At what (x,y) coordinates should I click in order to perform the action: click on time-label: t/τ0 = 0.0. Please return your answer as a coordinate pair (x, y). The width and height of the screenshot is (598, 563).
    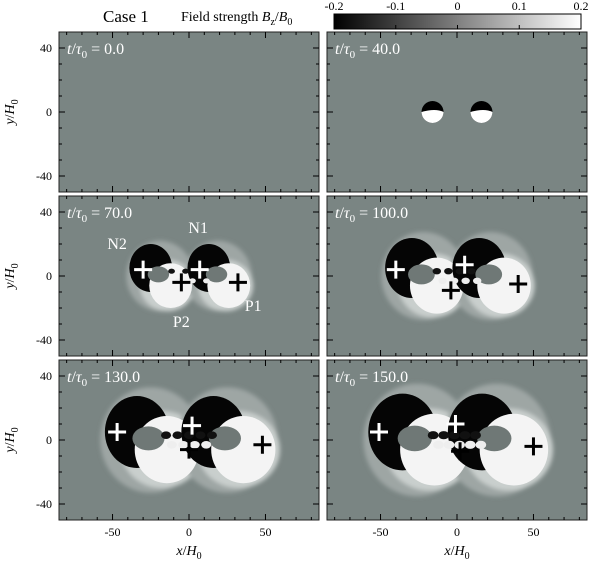
    Looking at the image, I should click on (95, 51).